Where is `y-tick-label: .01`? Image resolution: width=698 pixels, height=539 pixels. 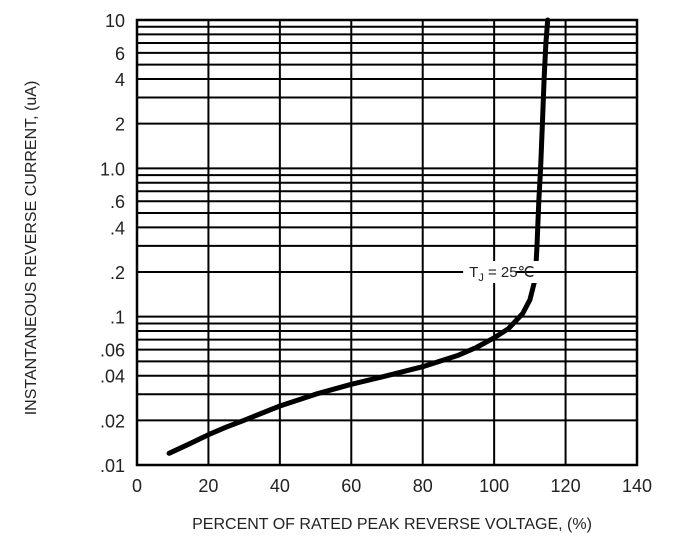
y-tick-label: .01 is located at coordinates (112, 466).